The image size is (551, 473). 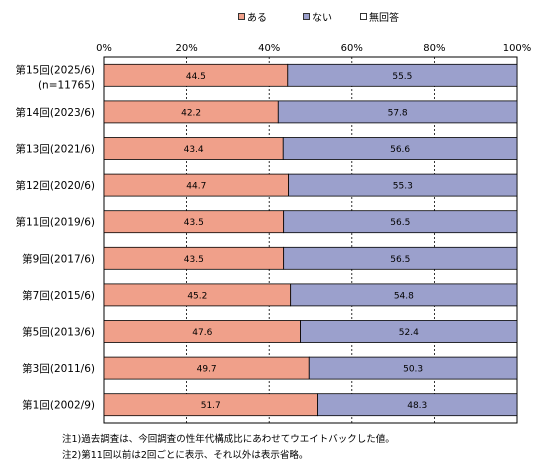 What do you see at coordinates (322, 18) in the screenshot?
I see `legend-label-nai: ない` at bounding box center [322, 18].